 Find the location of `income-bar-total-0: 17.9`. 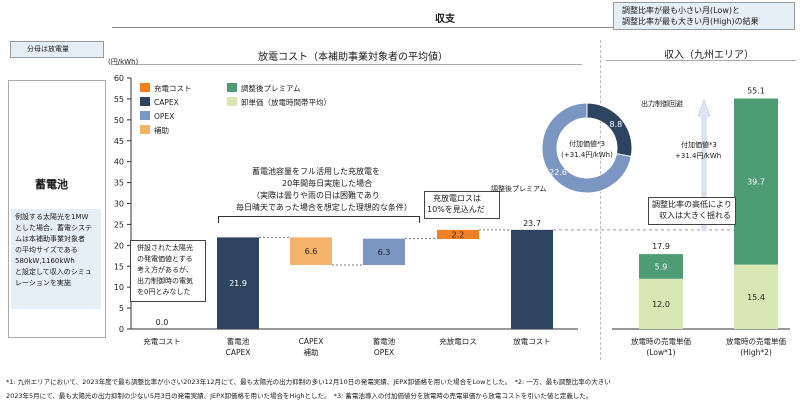

income-bar-total-0: 17.9 is located at coordinates (661, 246).